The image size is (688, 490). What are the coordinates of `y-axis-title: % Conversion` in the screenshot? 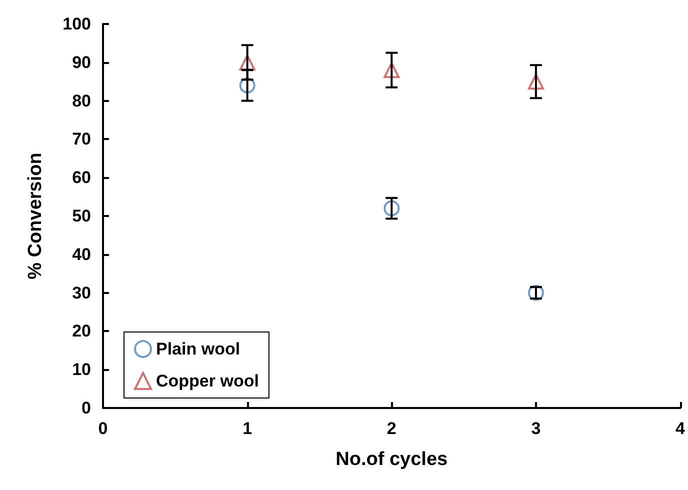 It's located at (35, 216).